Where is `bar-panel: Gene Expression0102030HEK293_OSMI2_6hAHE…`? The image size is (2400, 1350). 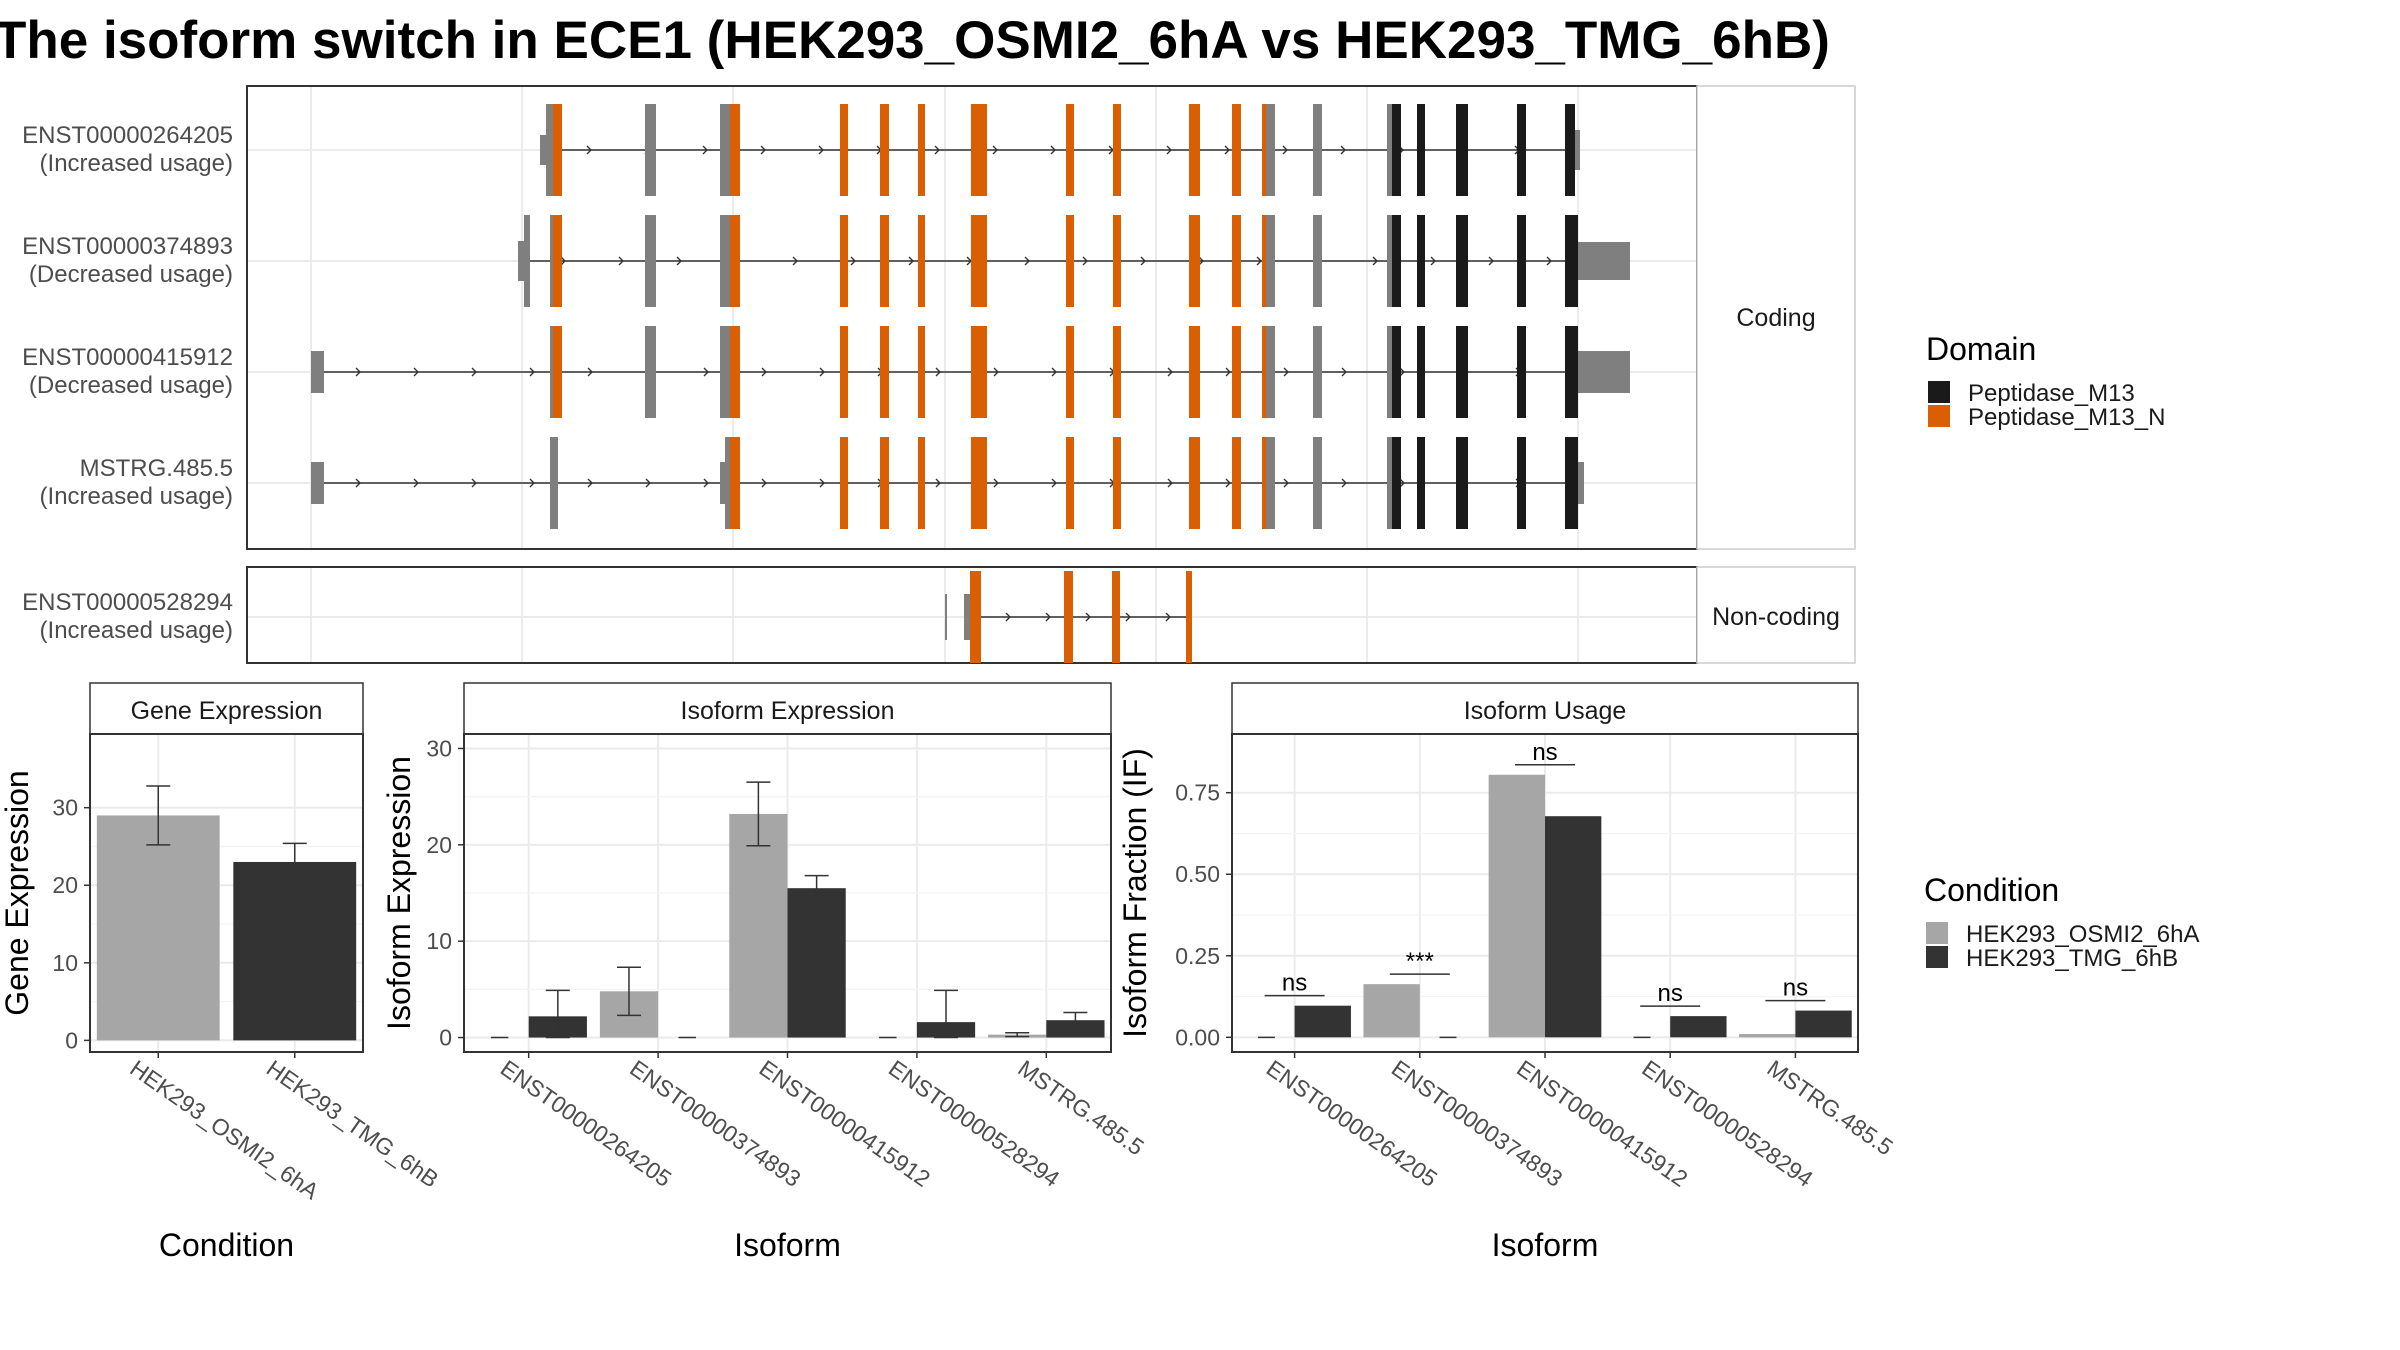 bar-panel: Gene Expression0102030HEK293_OSMI2_6hAHE… is located at coordinates (221, 972).